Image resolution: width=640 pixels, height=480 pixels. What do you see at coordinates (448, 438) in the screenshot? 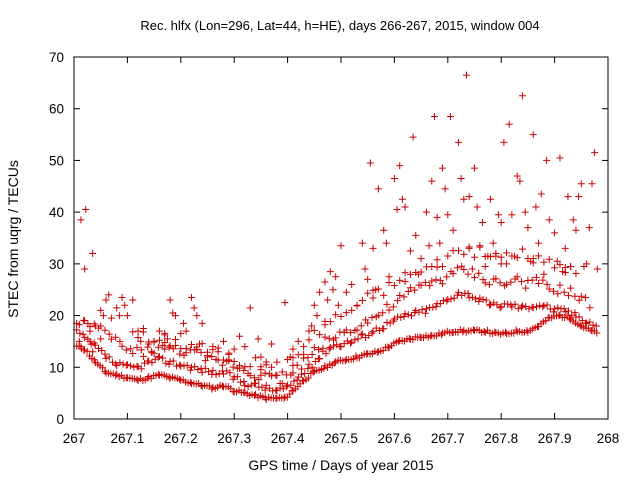
I see `x-tick-label: 267.7` at bounding box center [448, 438].